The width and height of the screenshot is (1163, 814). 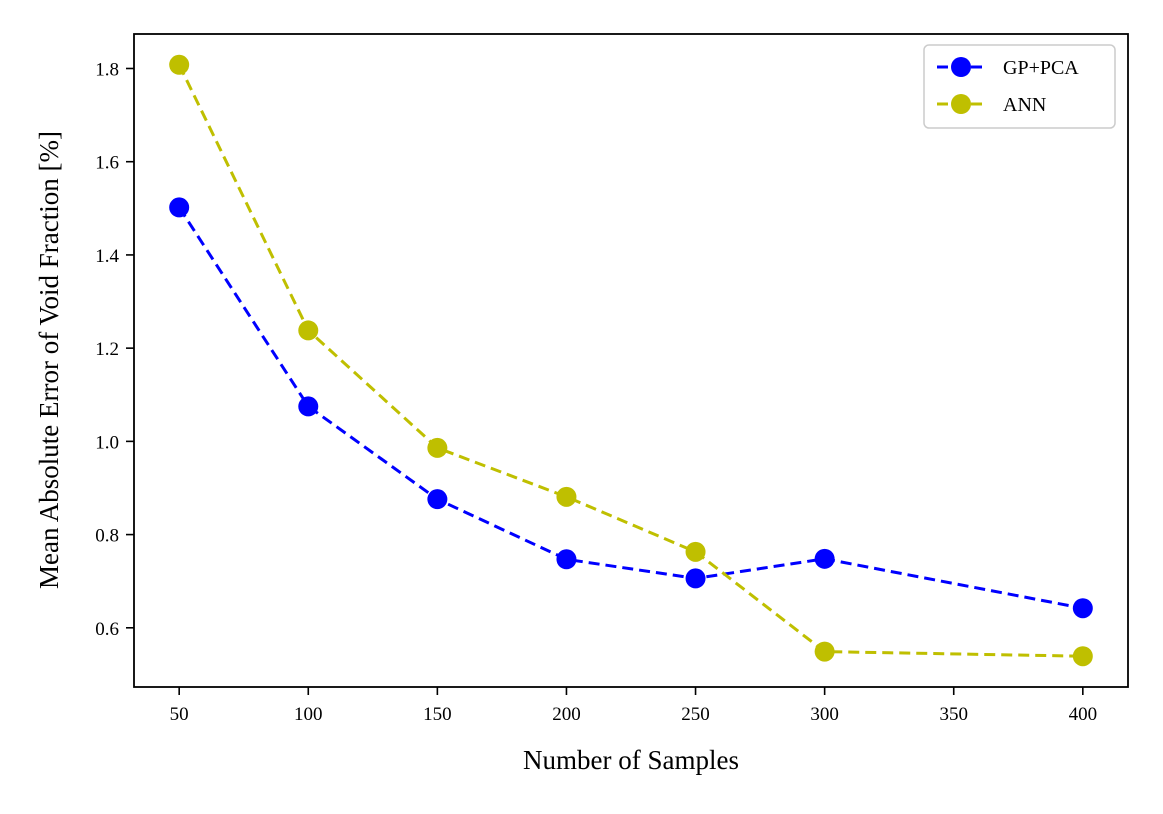 I want to click on y-tick-label: 0.8, so click(x=107, y=536).